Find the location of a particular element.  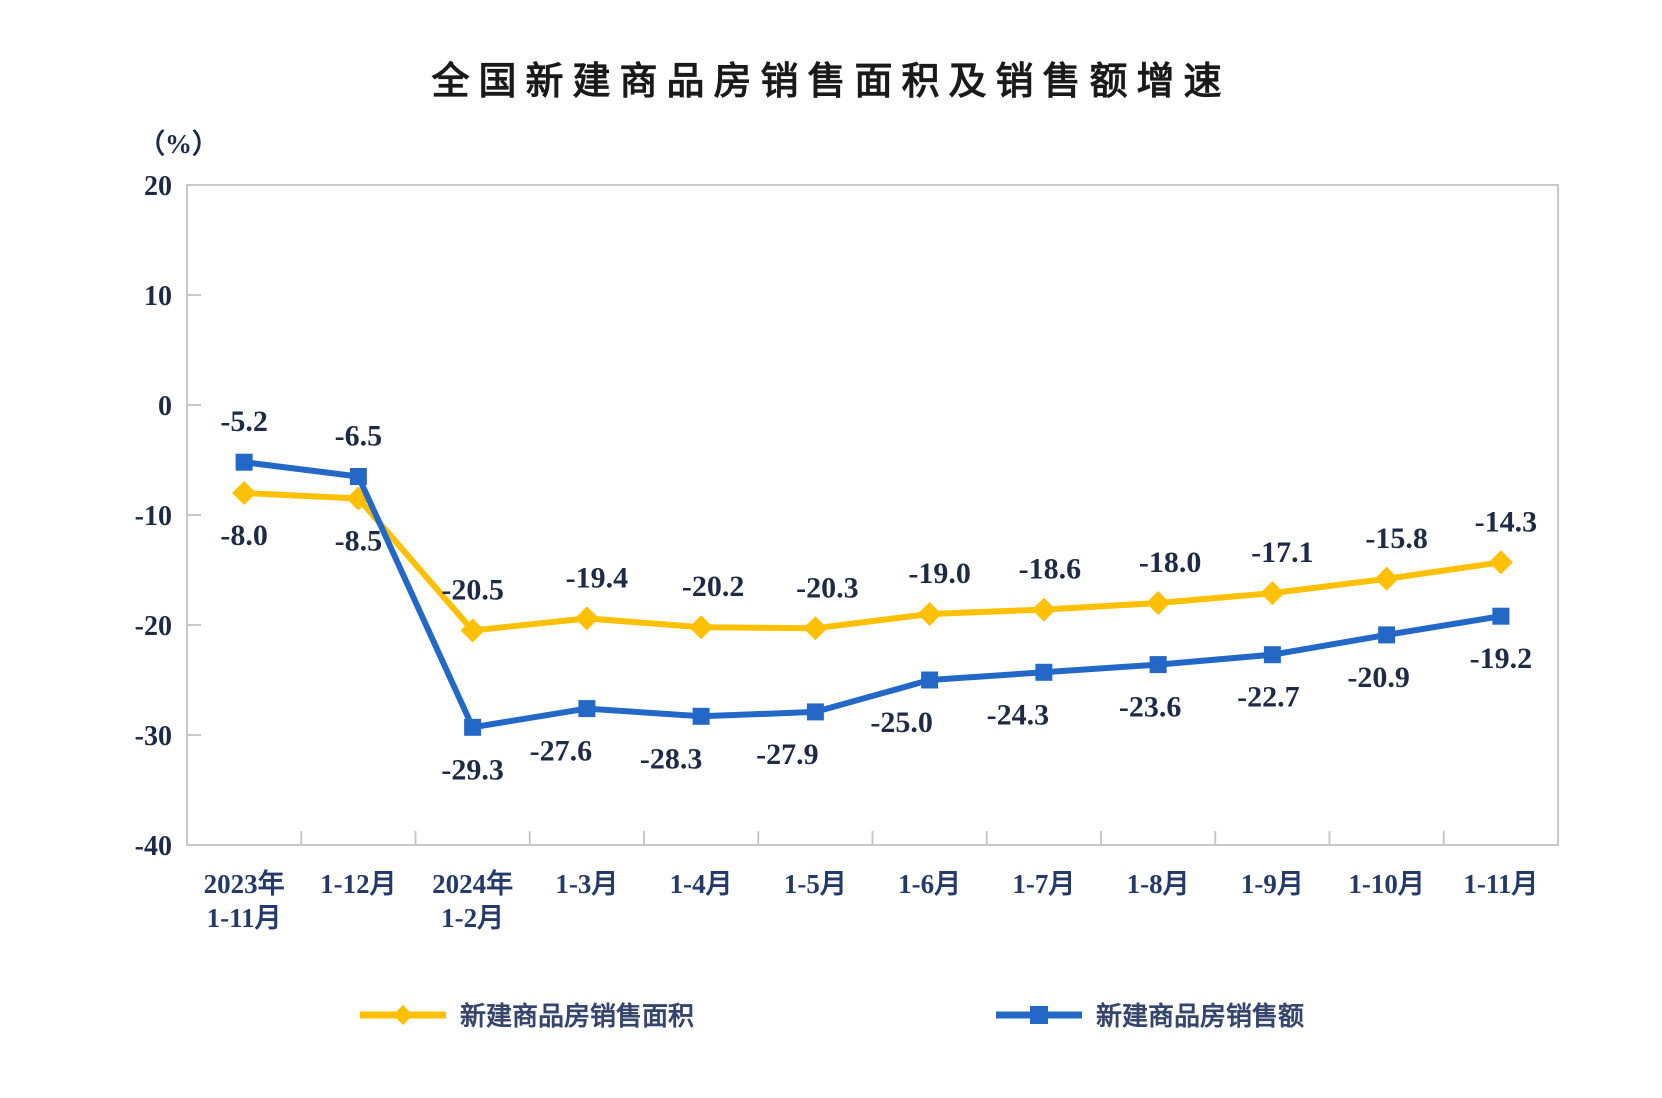

data-label: -18.0 is located at coordinates (1170, 562).